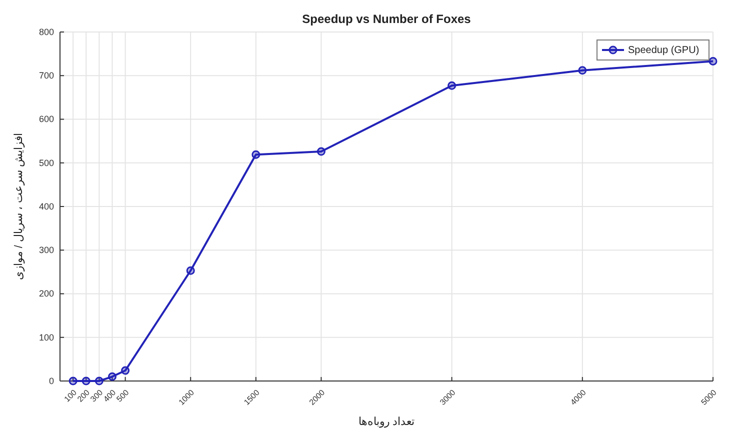 This screenshot has height=439, width=739. Describe the element at coordinates (51, 381) in the screenshot. I see `y-tick-label: 0` at that location.